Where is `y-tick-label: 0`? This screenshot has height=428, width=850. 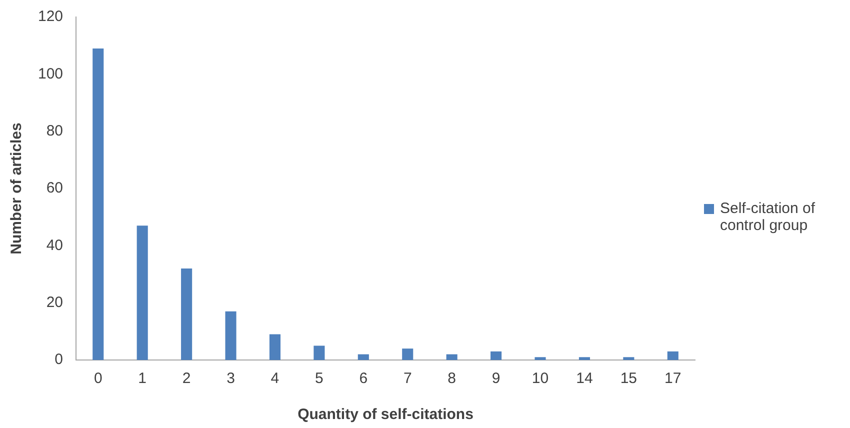
y-tick-label: 0 is located at coordinates (59, 359).